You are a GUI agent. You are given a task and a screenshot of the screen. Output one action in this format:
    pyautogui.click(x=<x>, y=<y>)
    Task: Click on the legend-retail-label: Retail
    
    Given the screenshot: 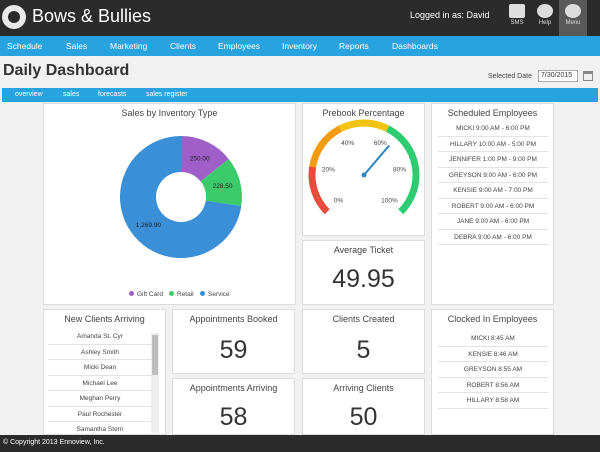 What is the action you would take?
    pyautogui.click(x=185, y=294)
    